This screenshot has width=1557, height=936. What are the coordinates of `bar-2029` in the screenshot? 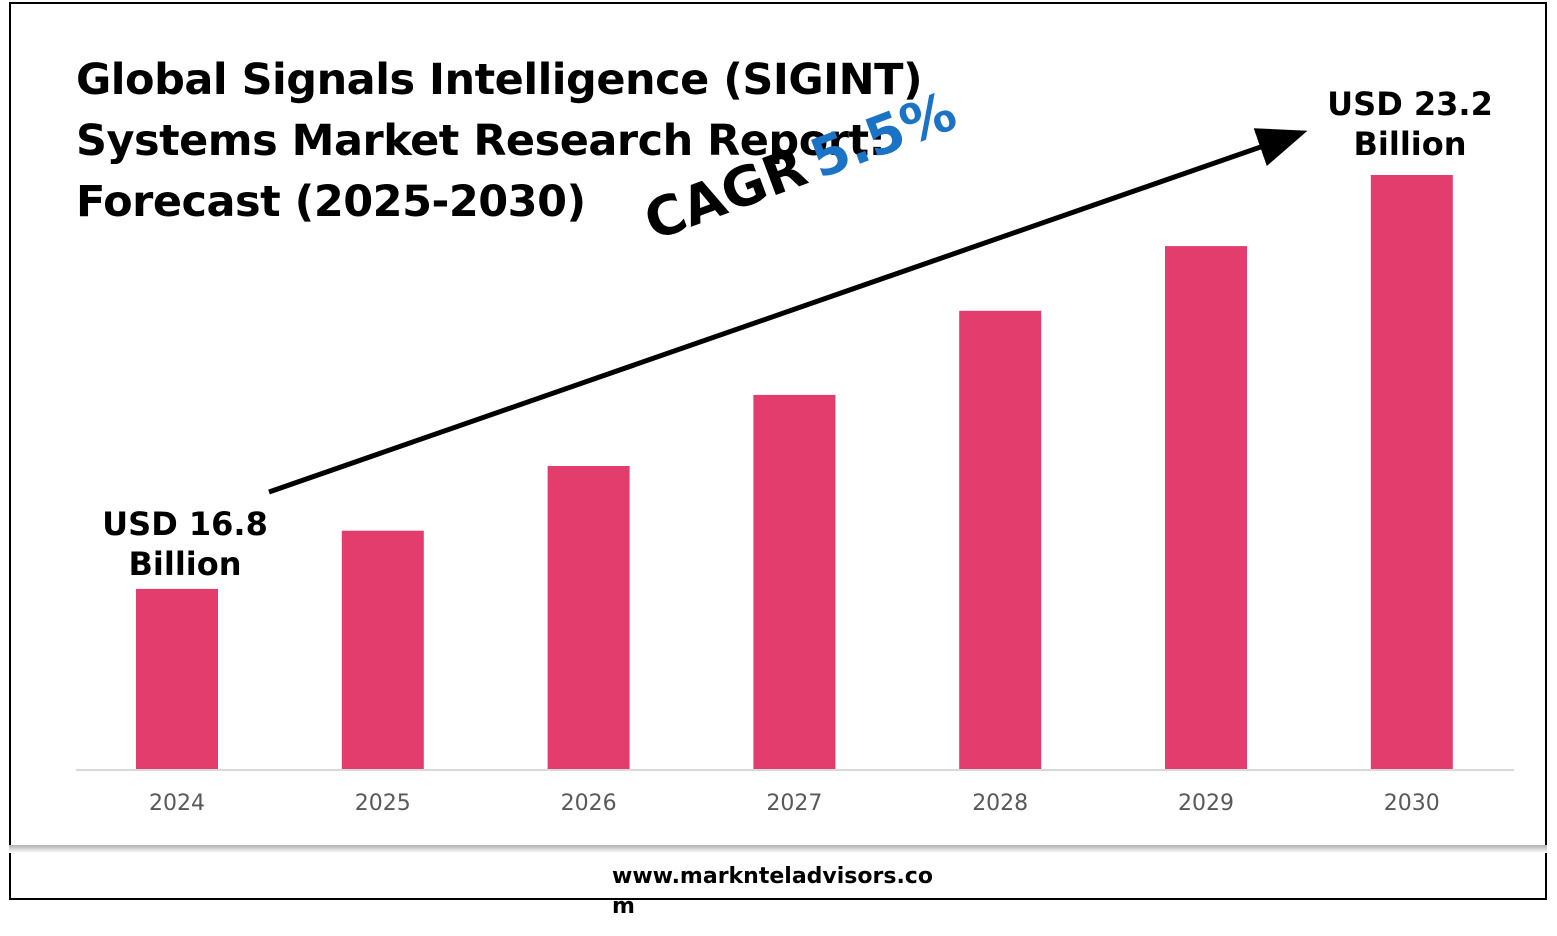 It's located at (1206, 508).